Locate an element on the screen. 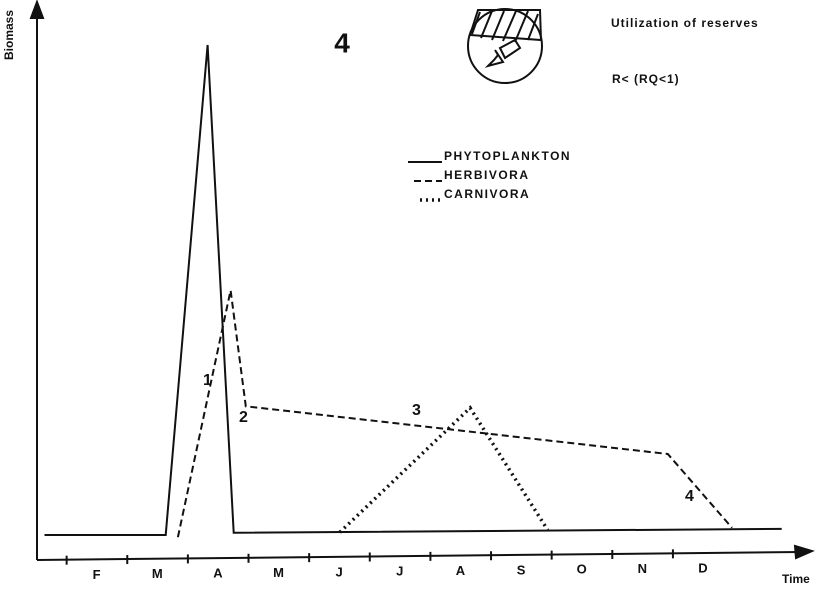  annotation: 1 is located at coordinates (207, 380).